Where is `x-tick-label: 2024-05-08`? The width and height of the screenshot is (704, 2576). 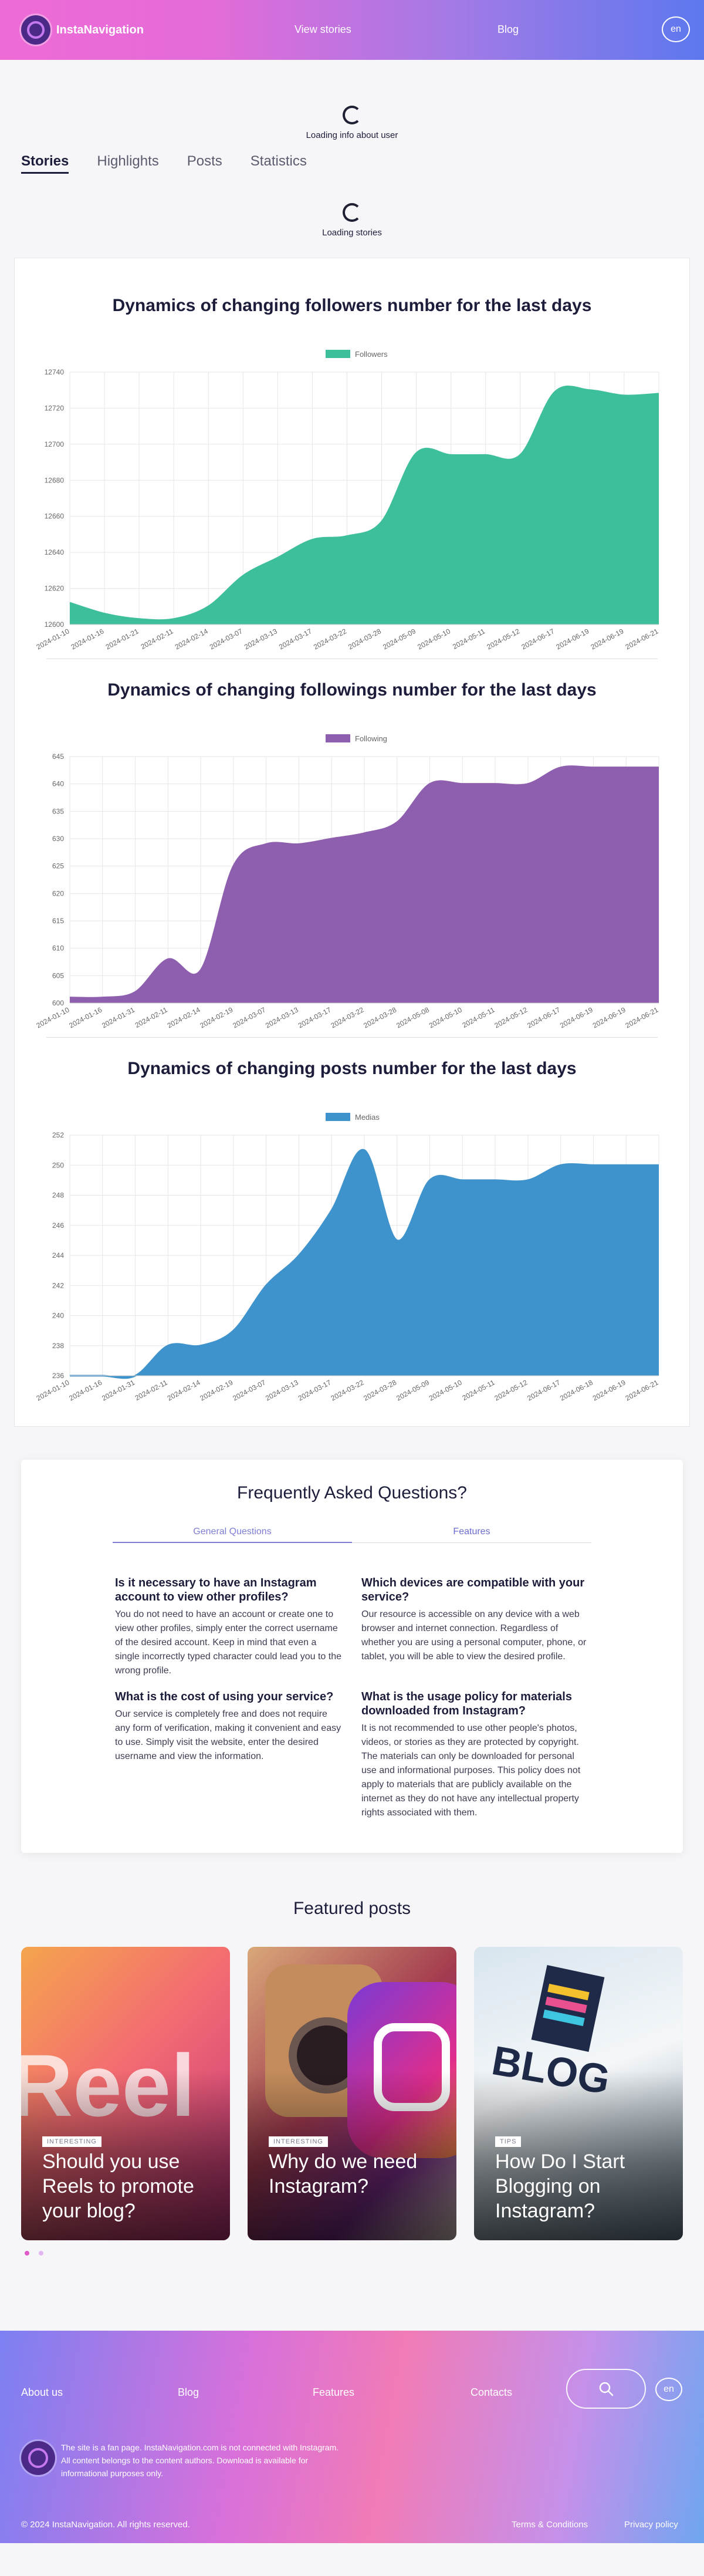
x-tick-label: 2024-05-08 is located at coordinates (413, 1017).